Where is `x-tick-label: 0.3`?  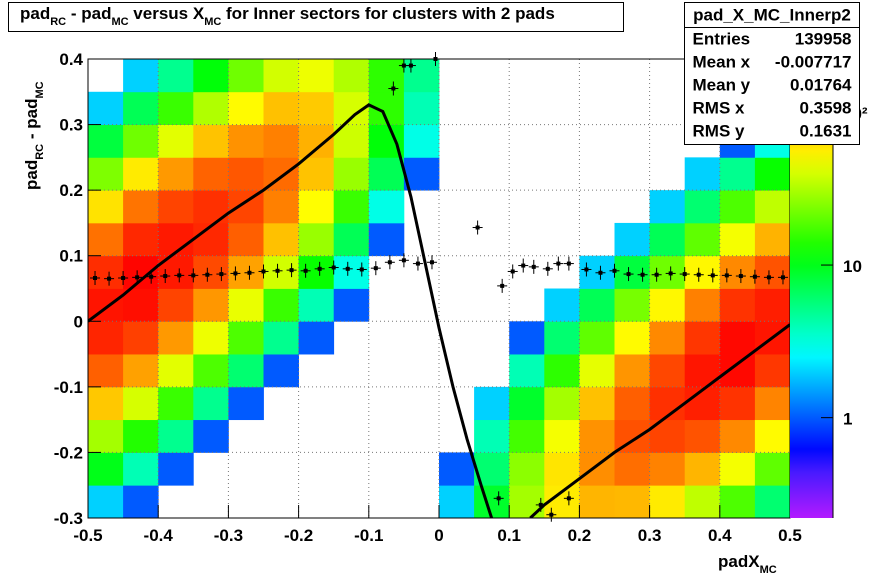
x-tick-label: 0.3 is located at coordinates (650, 535).